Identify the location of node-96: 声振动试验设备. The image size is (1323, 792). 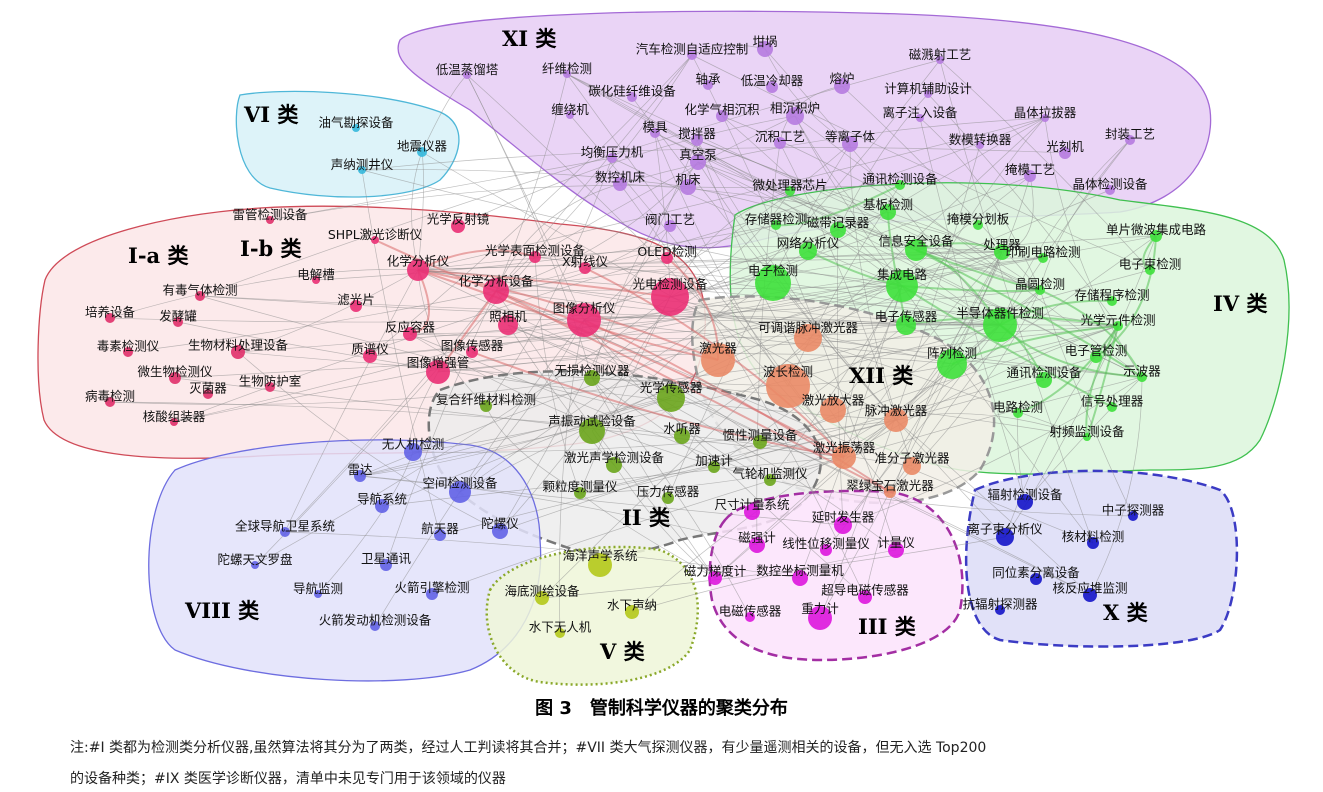
(592, 429).